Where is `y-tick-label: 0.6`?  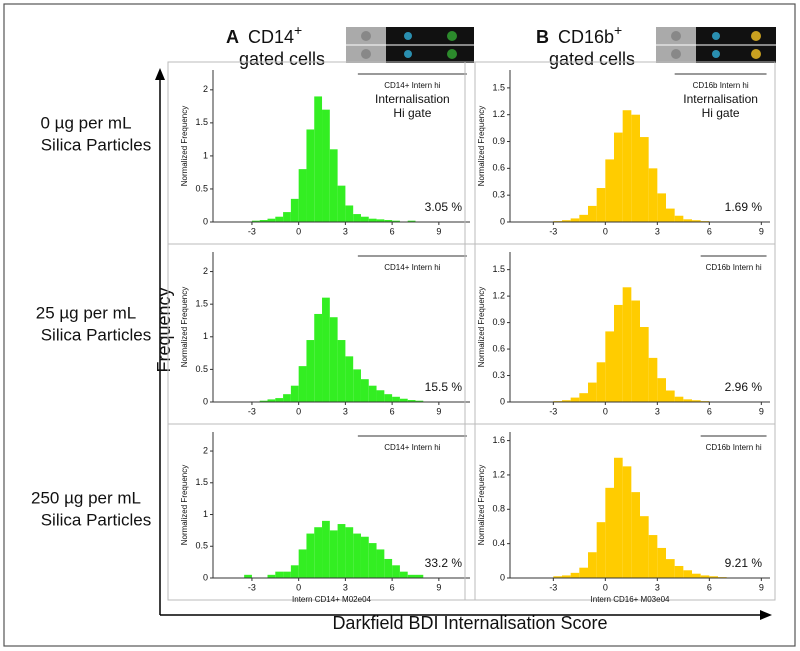
y-tick-label: 0.6 is located at coordinates (498, 168).